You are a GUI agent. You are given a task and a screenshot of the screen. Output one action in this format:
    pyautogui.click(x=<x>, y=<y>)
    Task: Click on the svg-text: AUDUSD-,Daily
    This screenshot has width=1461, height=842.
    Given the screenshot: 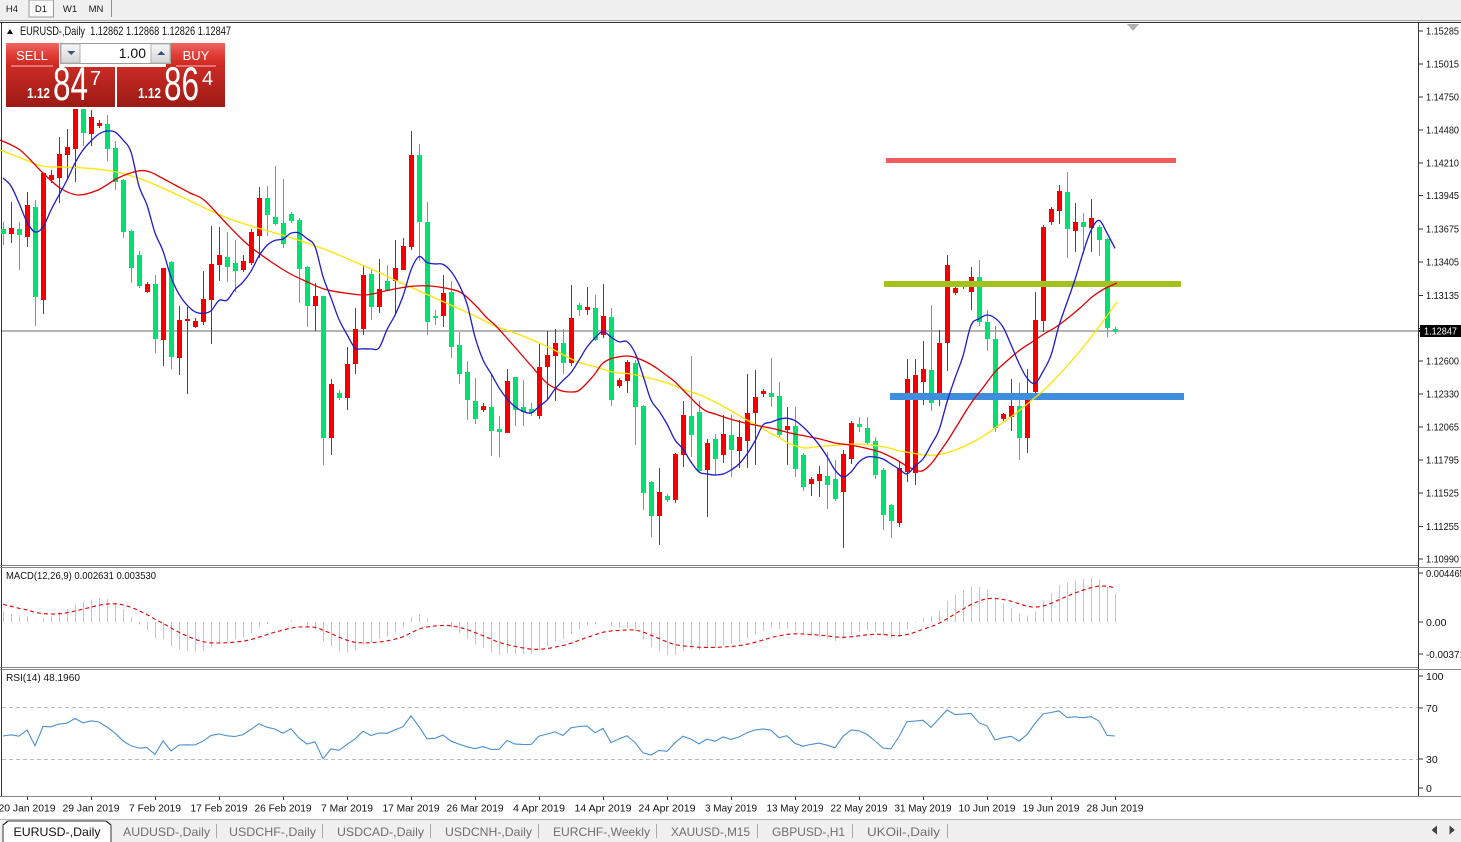 What is the action you would take?
    pyautogui.click(x=166, y=832)
    